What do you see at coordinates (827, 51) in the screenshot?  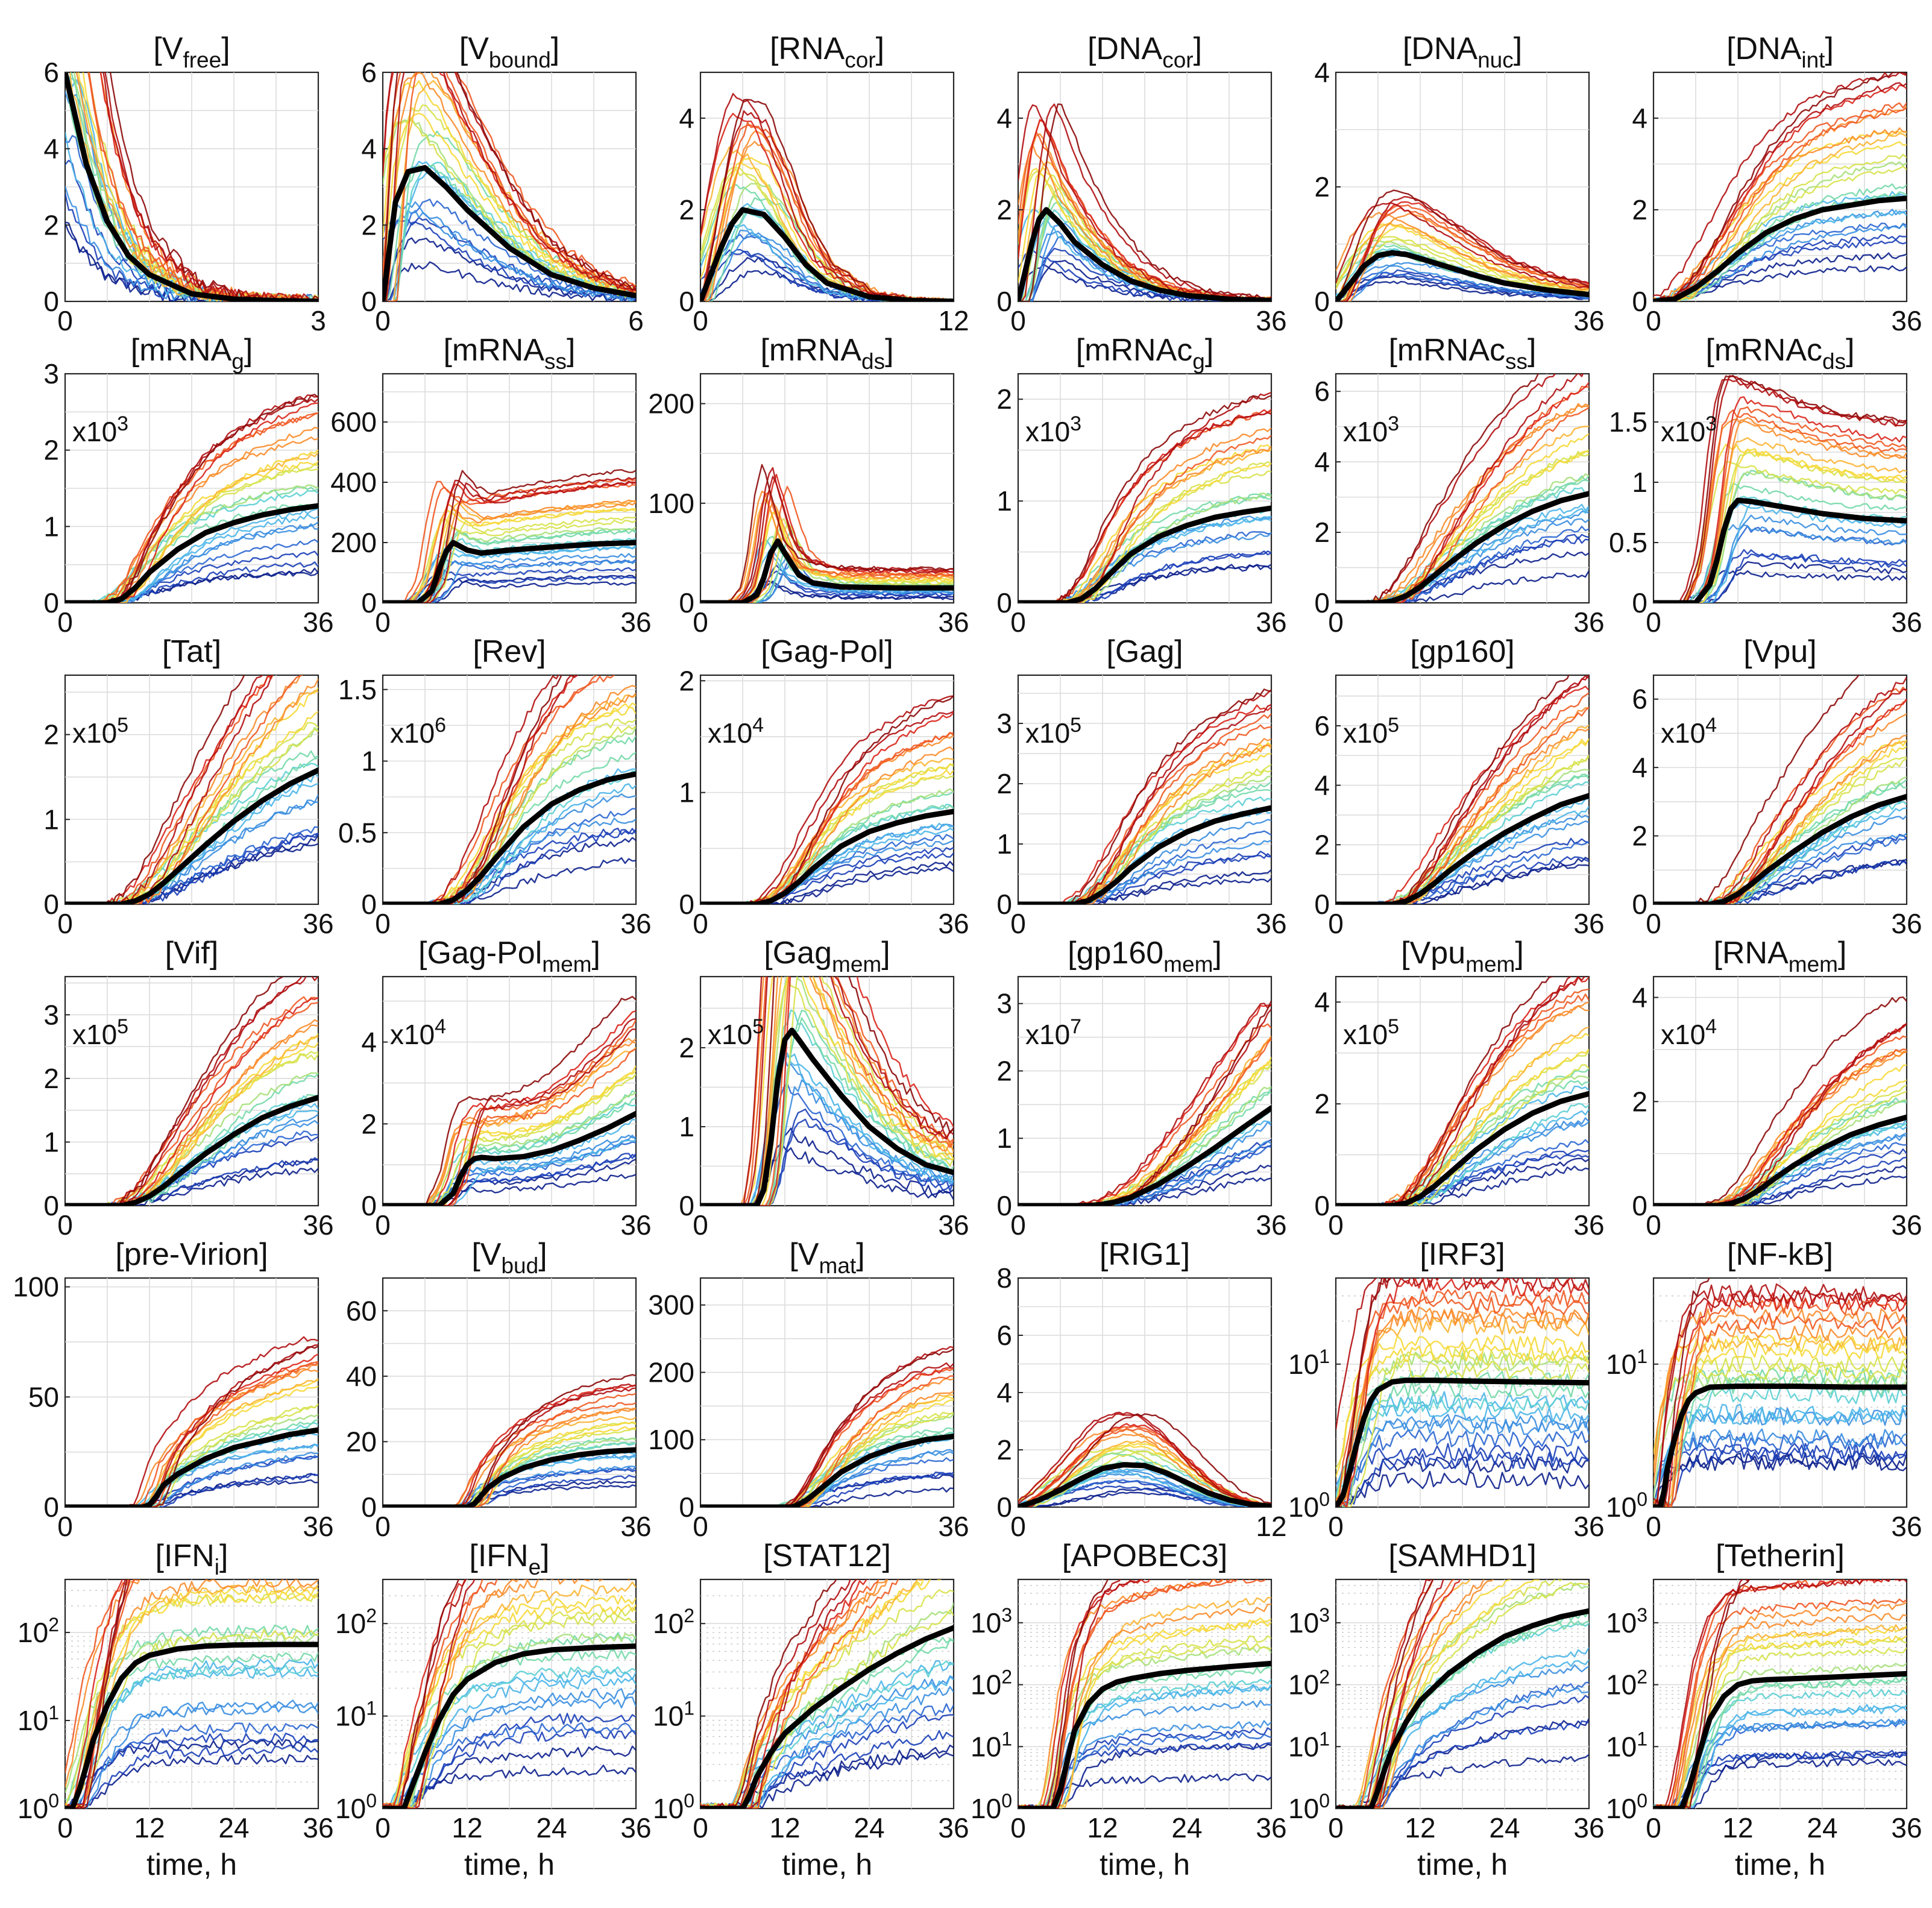 I see `panel-title: [RNAcor]` at bounding box center [827, 51].